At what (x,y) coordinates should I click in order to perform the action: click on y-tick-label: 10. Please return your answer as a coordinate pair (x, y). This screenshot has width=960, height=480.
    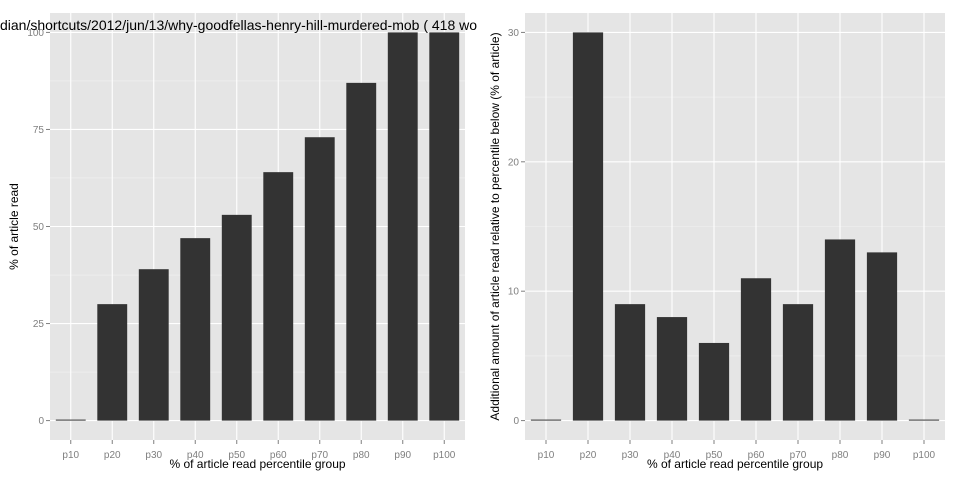
    Looking at the image, I should click on (514, 292).